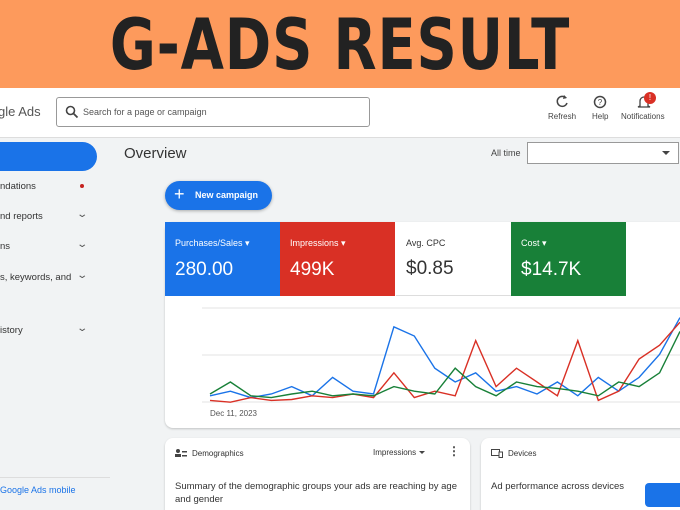 The image size is (680, 510). What do you see at coordinates (497, 453) in the screenshot?
I see `devices-icon` at bounding box center [497, 453].